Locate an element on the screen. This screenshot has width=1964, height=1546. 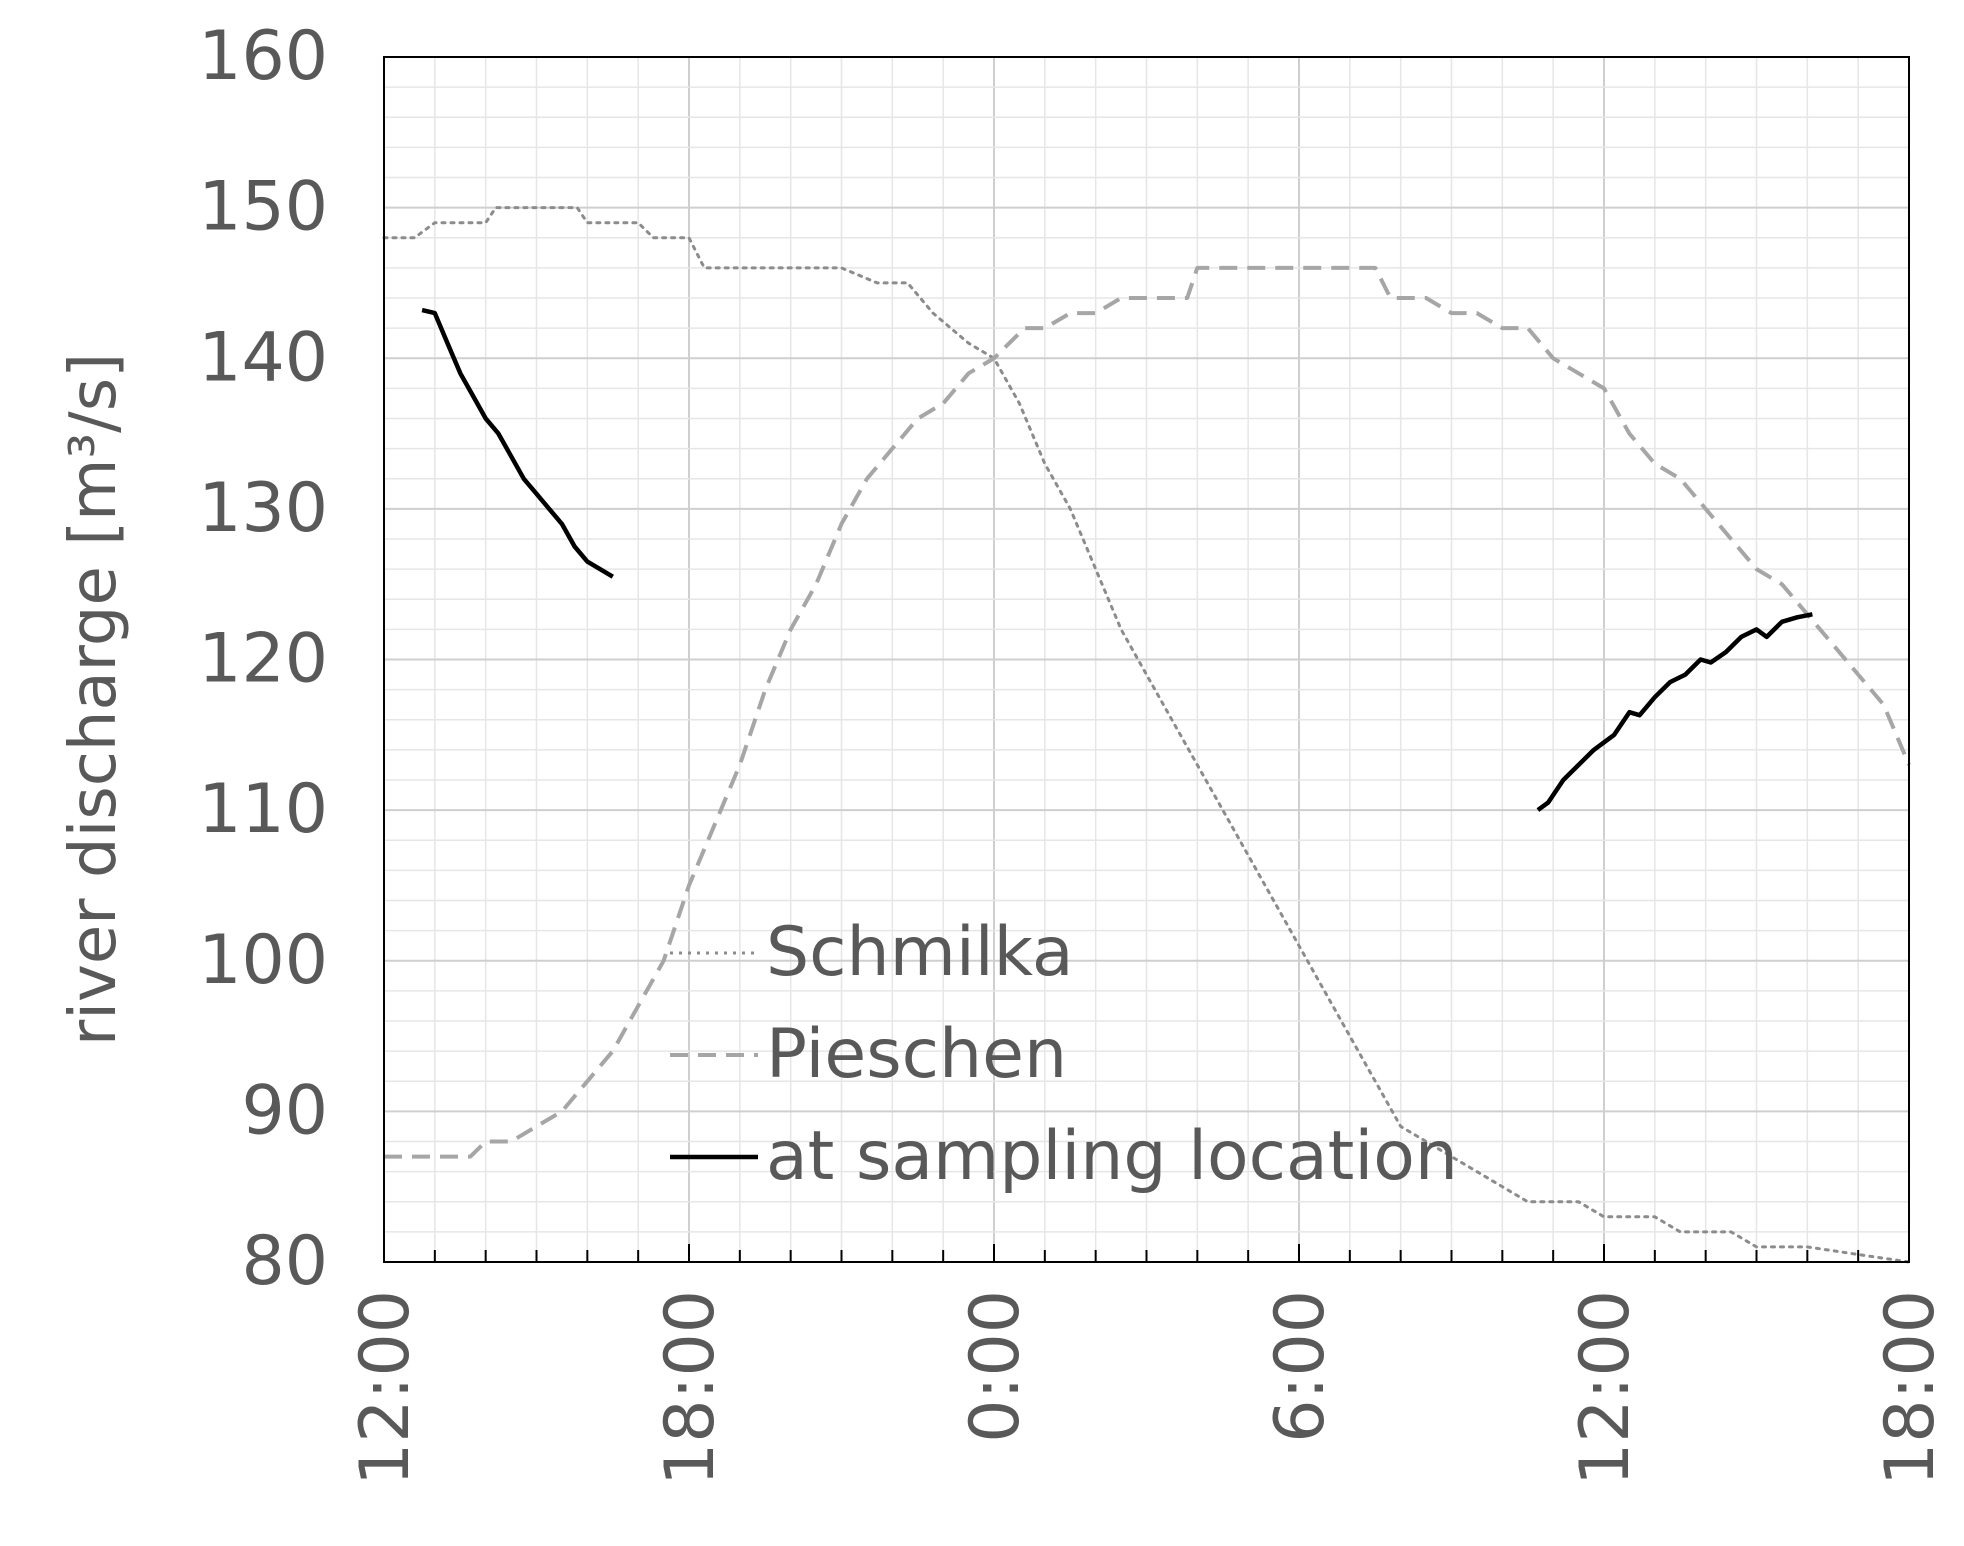
y-tick-label: 90 is located at coordinates (284, 1110).